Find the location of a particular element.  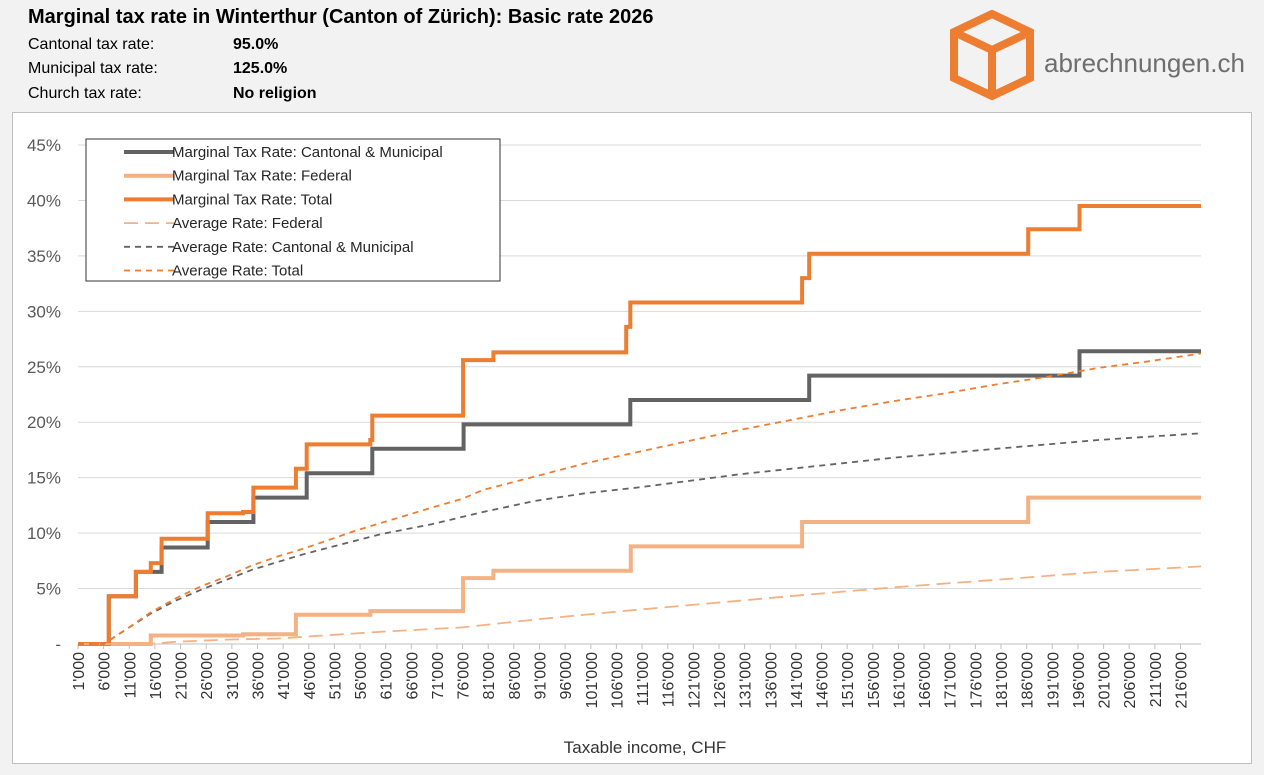

x-tick-label: 161'000 is located at coordinates (899, 680).